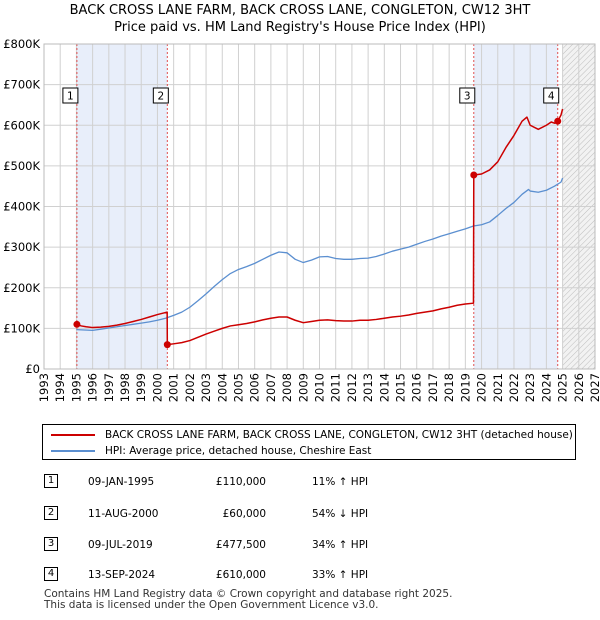 The width and height of the screenshot is (600, 620). Describe the element at coordinates (51, 544) in the screenshot. I see `sale-number-badge: 3` at that location.